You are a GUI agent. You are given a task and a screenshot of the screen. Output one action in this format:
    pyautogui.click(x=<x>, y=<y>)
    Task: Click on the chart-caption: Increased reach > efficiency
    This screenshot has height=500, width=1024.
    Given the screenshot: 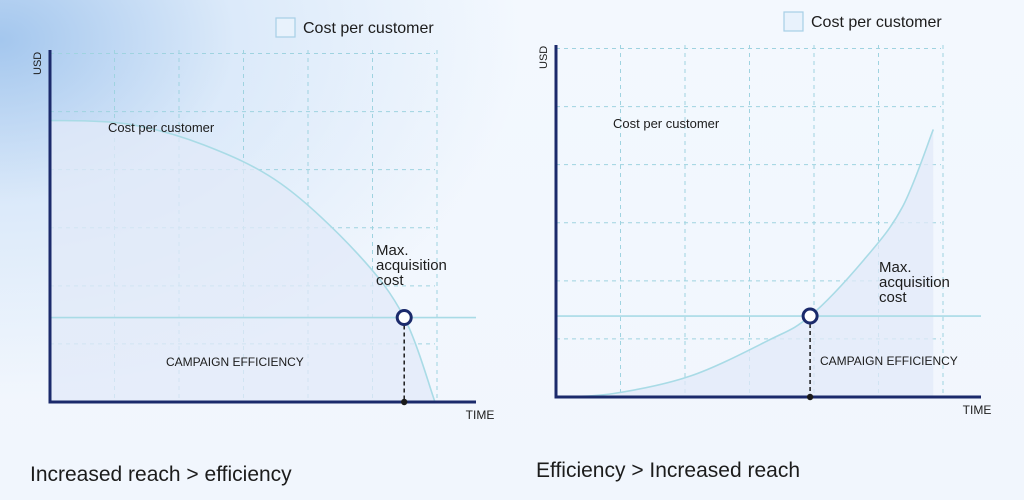 What is the action you would take?
    pyautogui.click(x=161, y=474)
    